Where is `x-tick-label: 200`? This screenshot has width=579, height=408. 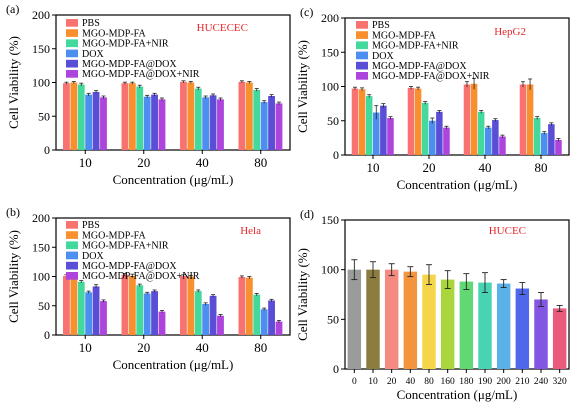 x-tick-label: 200 is located at coordinates (504, 382).